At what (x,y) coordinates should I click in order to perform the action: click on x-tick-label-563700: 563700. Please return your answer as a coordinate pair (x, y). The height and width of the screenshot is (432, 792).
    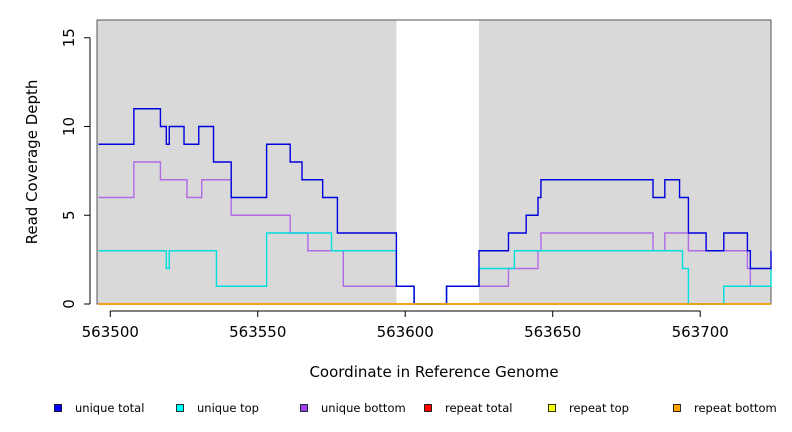
    Looking at the image, I should click on (700, 332).